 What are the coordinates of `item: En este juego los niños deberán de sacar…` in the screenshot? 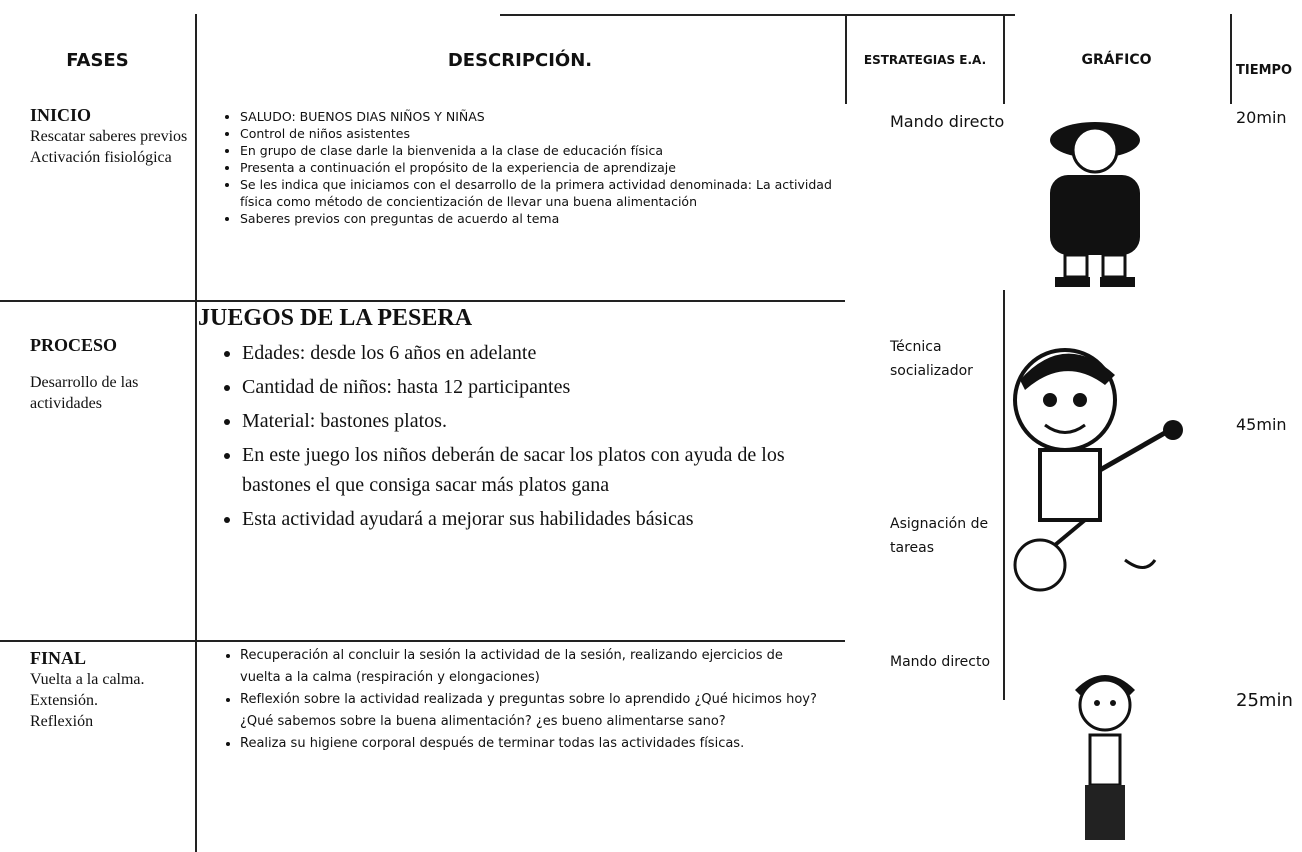 It's located at (542, 470).